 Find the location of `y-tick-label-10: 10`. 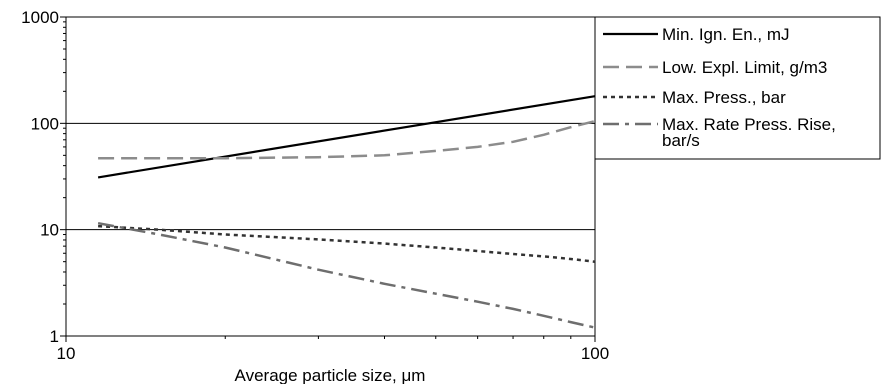

y-tick-label-10: 10 is located at coordinates (49, 230).